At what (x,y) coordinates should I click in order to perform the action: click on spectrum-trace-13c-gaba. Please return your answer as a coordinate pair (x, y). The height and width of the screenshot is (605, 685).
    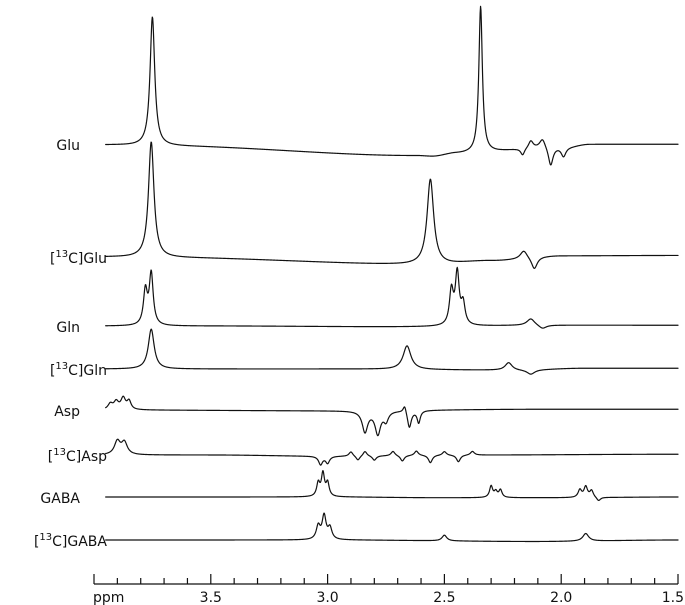
    Looking at the image, I should click on (392, 527).